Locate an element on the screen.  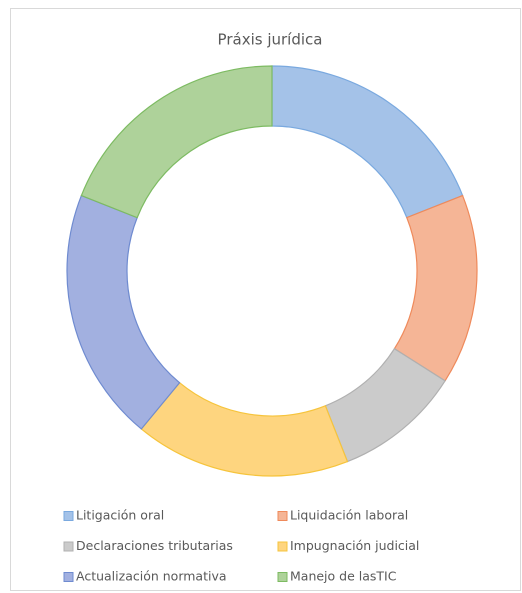
legend-label: Actualización normativa is located at coordinates (151, 576).